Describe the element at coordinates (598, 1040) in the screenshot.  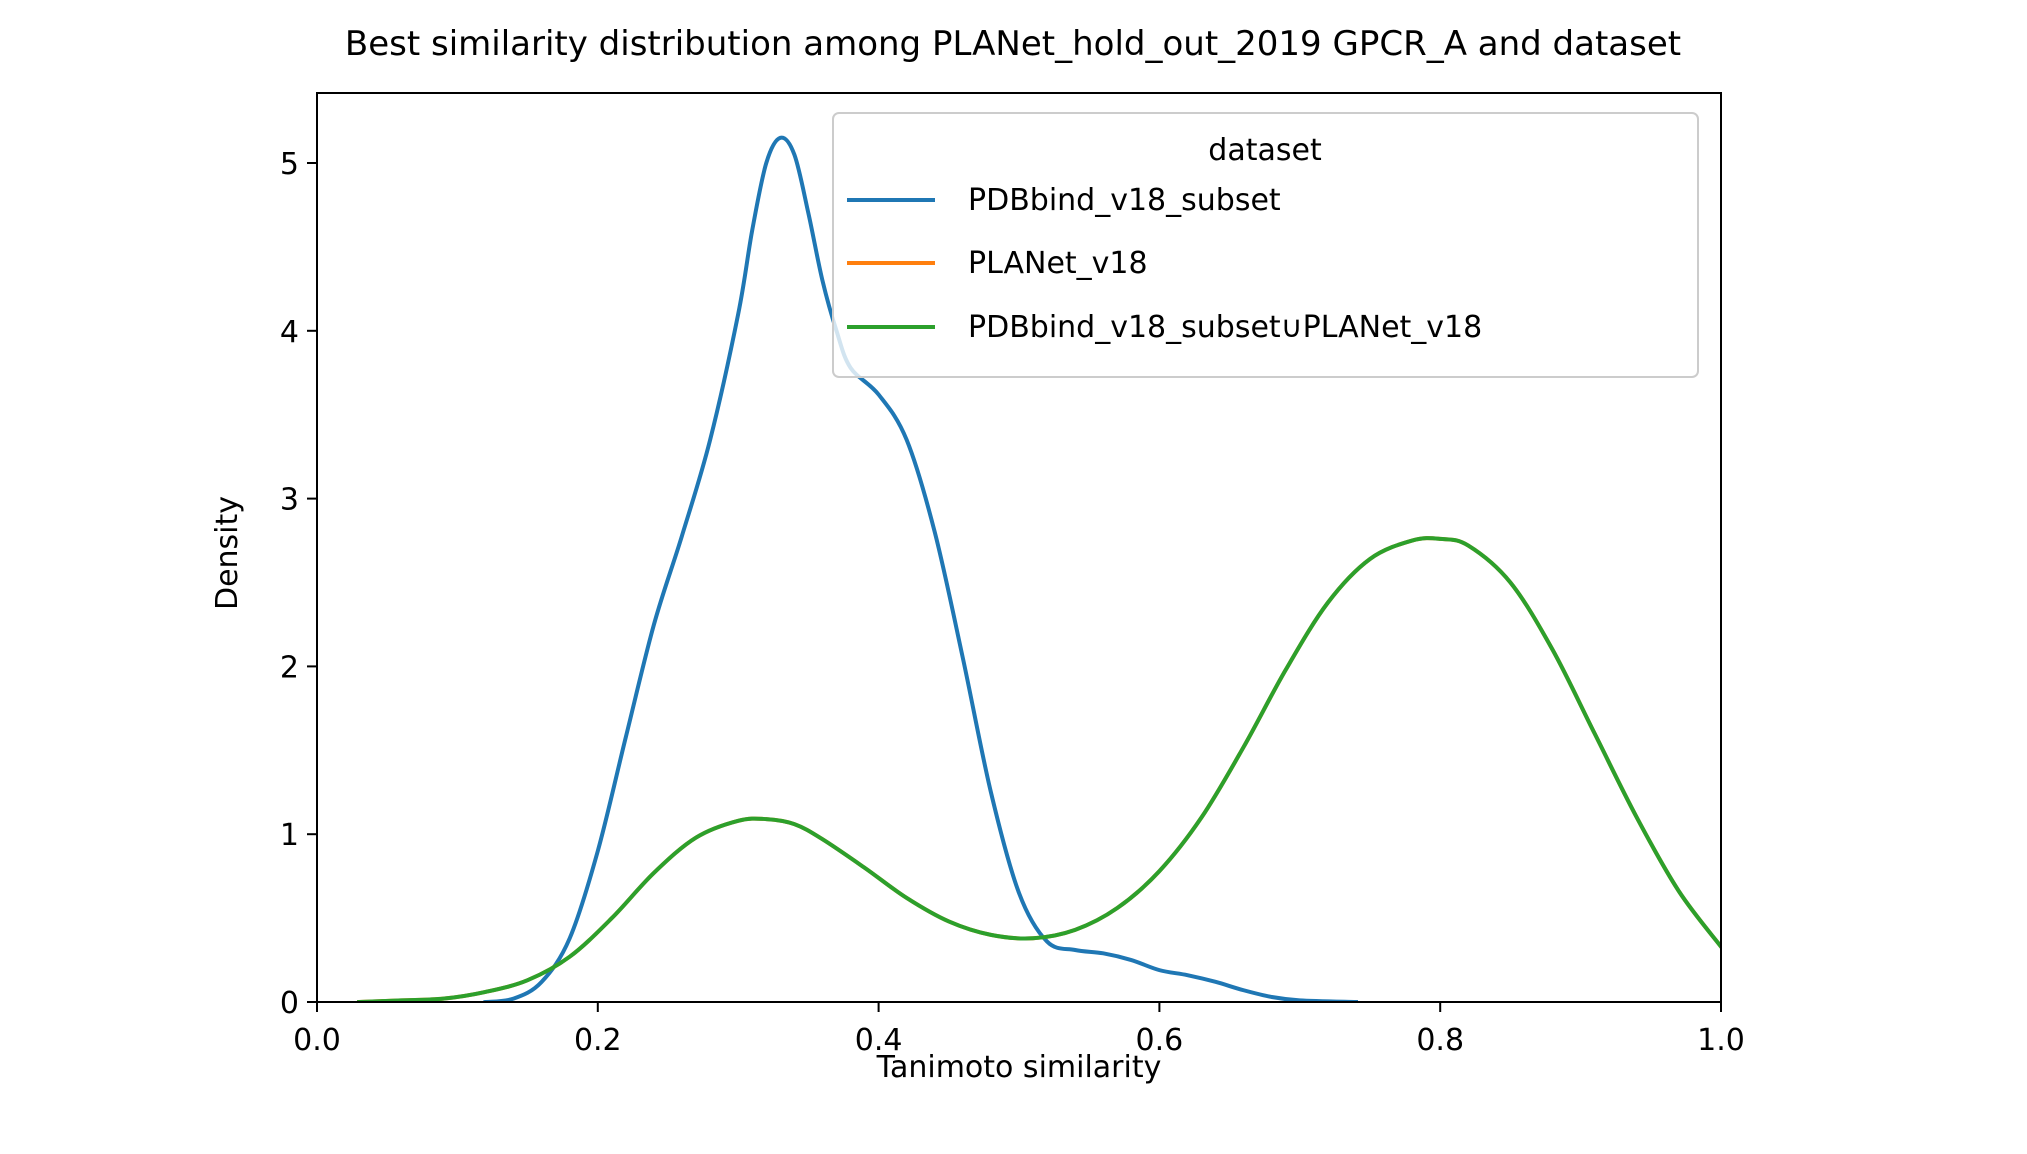
I see `x-tick-label: 0.2` at that location.